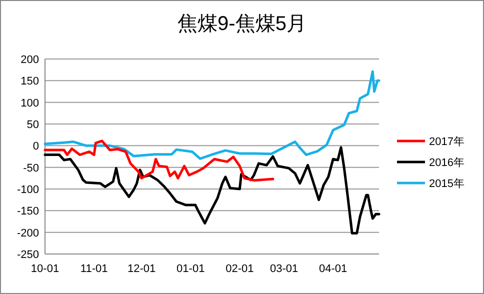  What do you see at coordinates (159, 161) in the screenshot?
I see `line-series` at bounding box center [159, 161].